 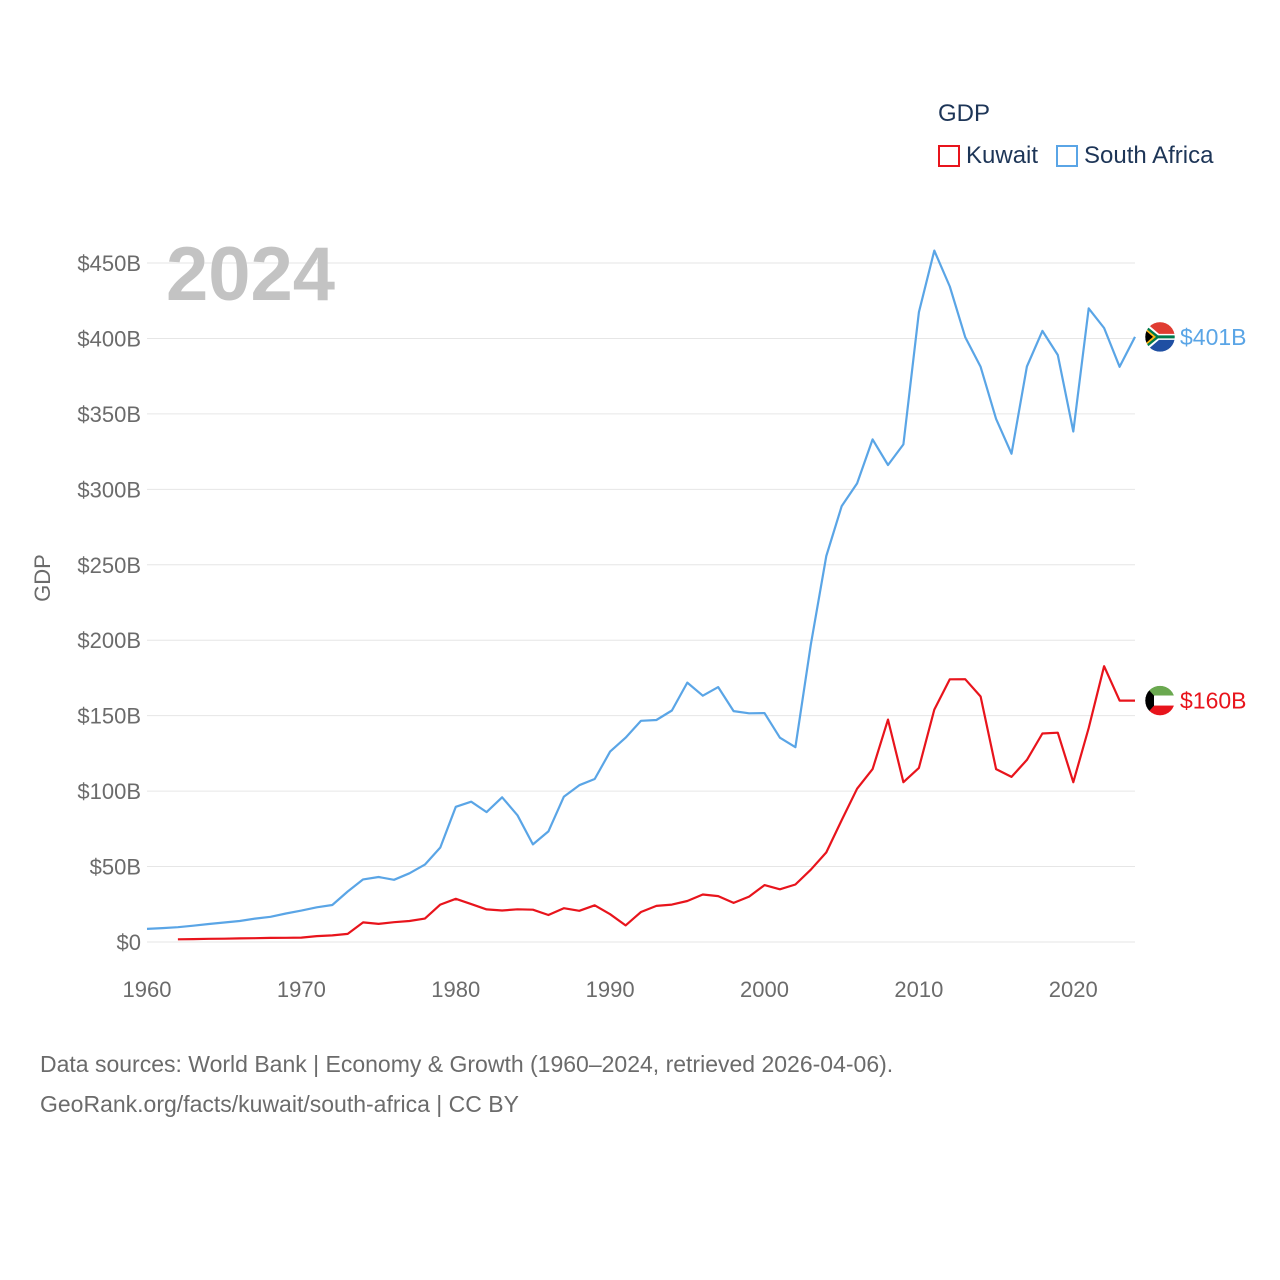 I want to click on y-tick-label: $300B, so click(x=109, y=489).